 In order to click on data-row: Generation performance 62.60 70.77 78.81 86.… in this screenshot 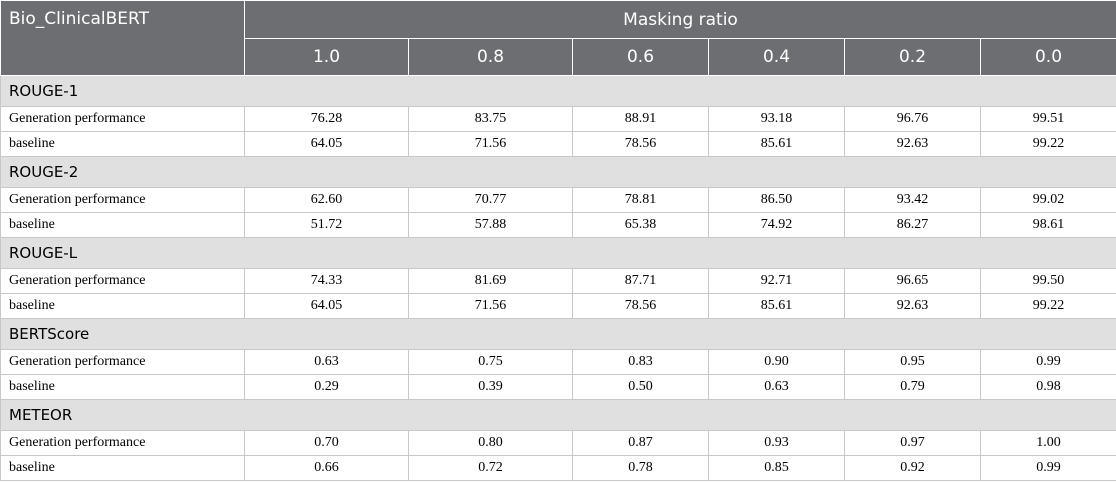, I will do `click(558, 200)`.